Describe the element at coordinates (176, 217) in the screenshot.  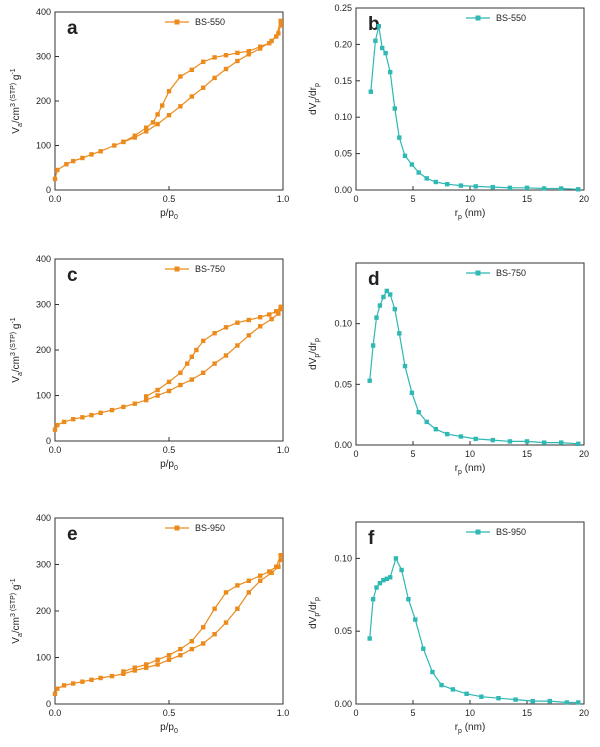
I see `x-axis-title-sub: 0` at that location.